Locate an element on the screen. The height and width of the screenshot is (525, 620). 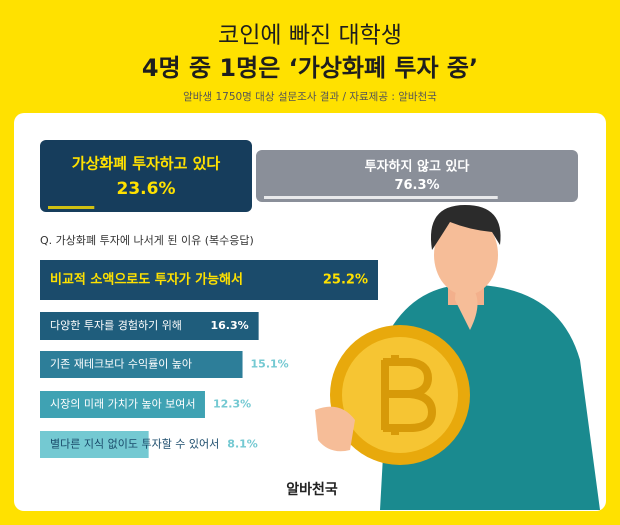
bar-value: 8.1% is located at coordinates (242, 444).